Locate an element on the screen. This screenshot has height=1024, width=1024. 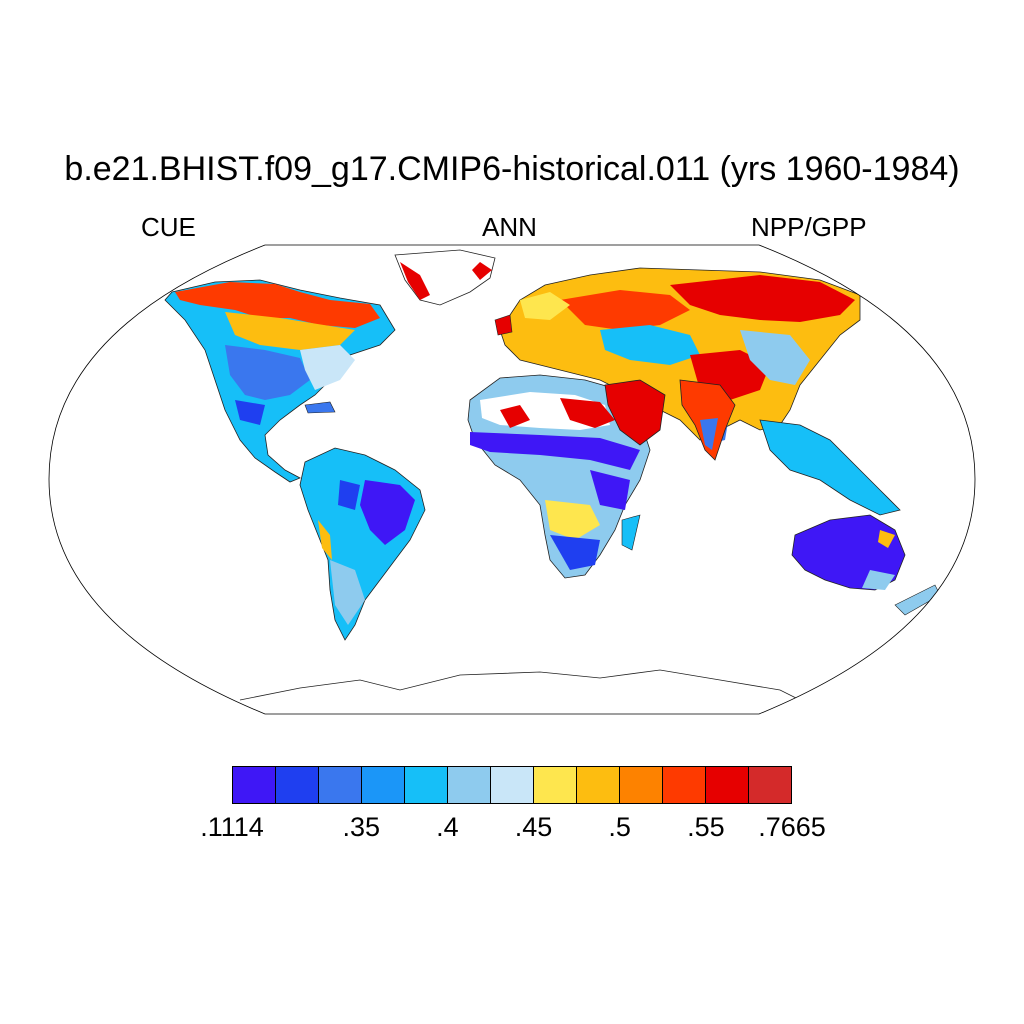
colorbar-tick-label: .55 is located at coordinates (706, 827).